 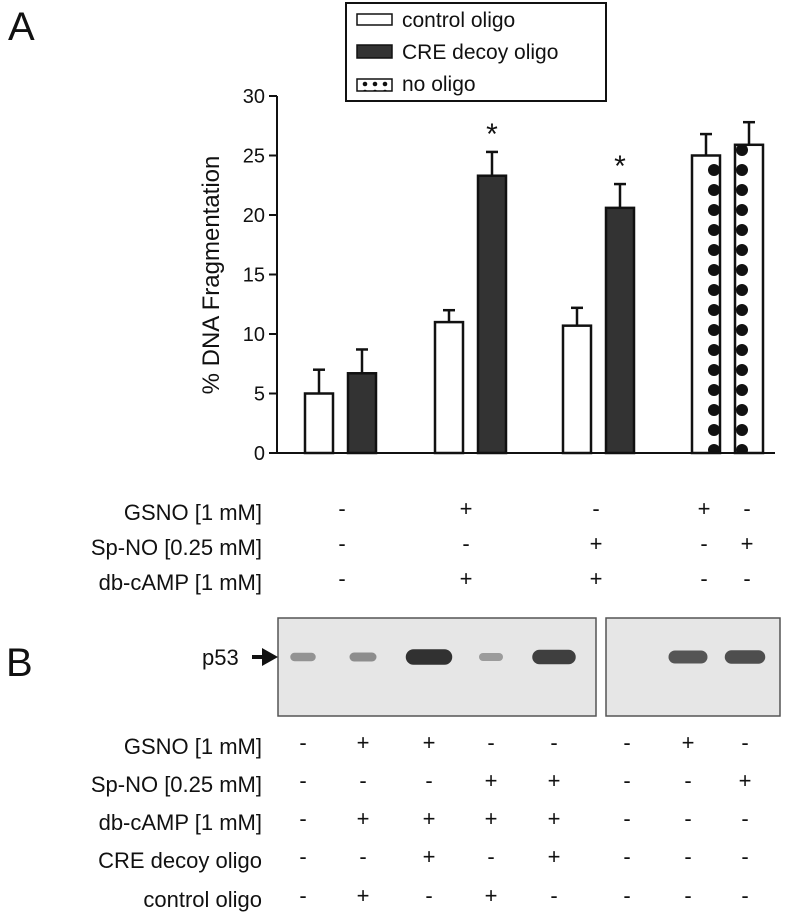 I want to click on legend-label-cre-decoy-oligo: CRE decoy oligo, so click(x=480, y=52).